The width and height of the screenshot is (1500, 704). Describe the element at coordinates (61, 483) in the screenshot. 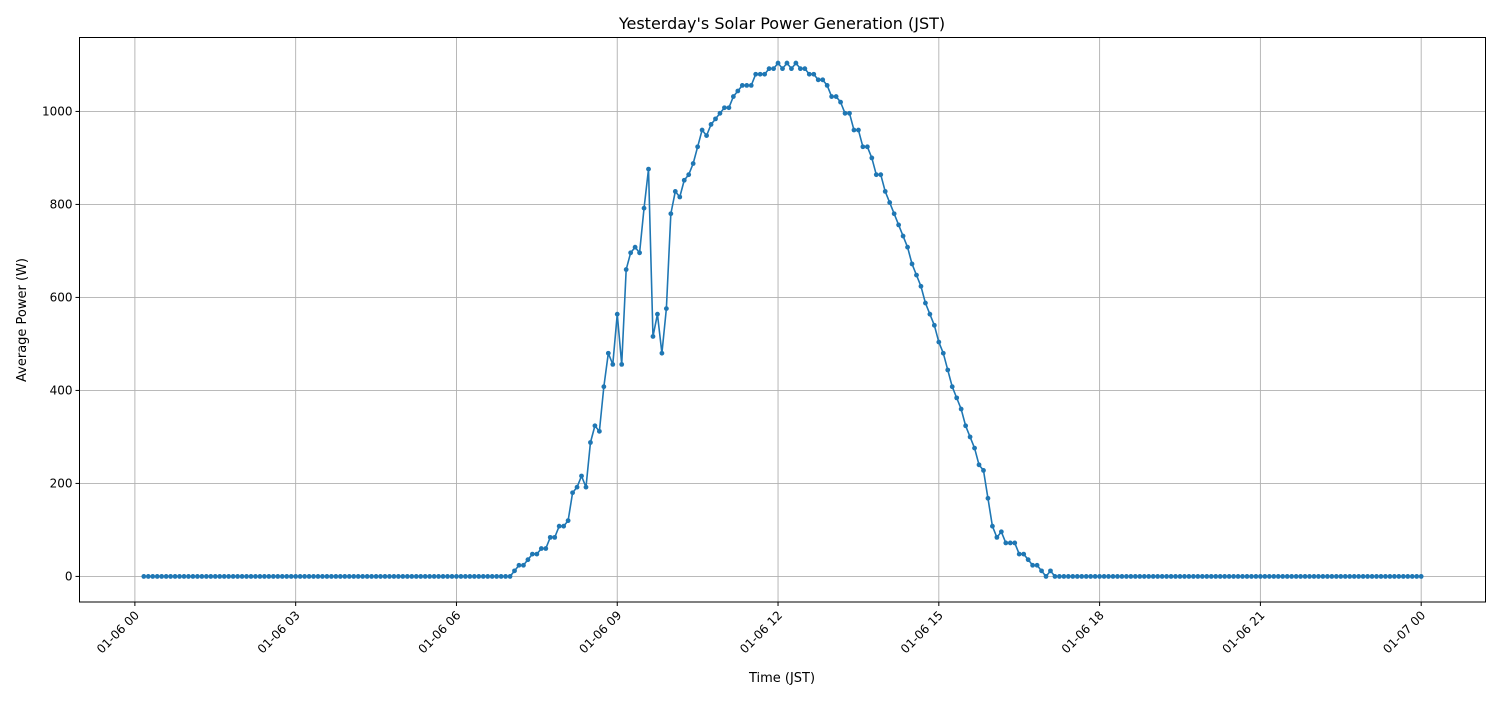

I see `y-tick-label: 200` at that location.